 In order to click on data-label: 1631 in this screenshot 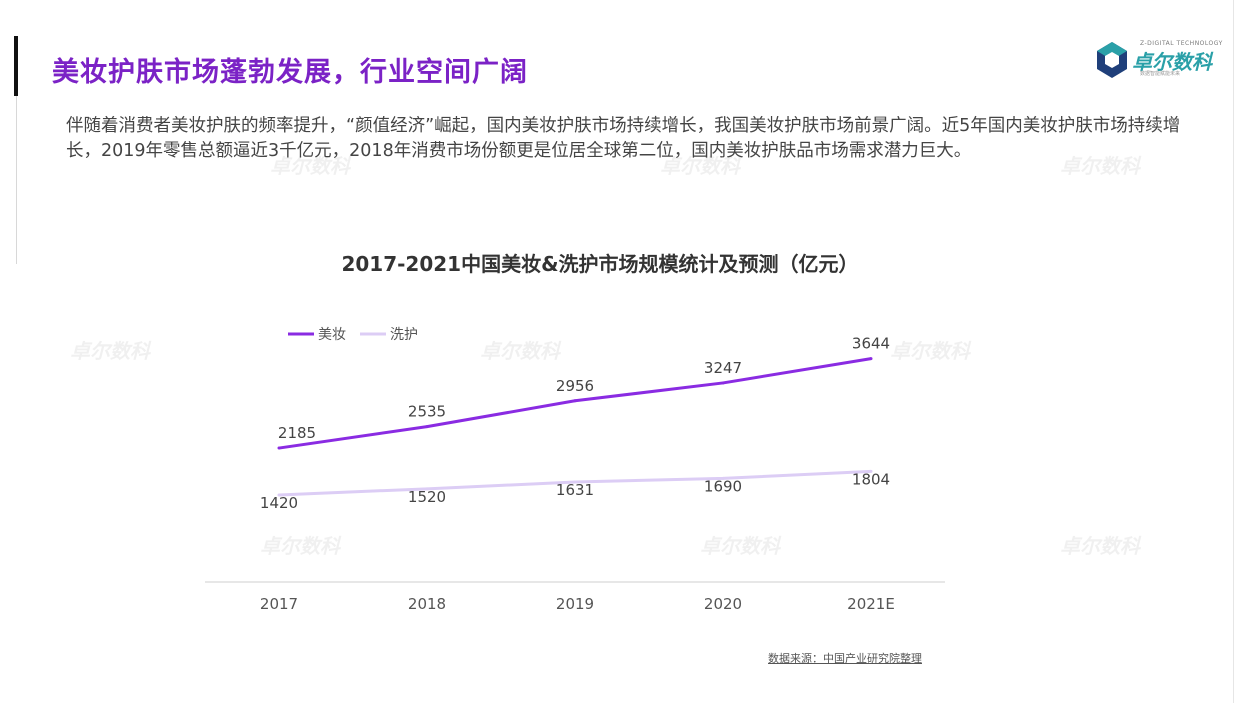, I will do `click(575, 490)`.